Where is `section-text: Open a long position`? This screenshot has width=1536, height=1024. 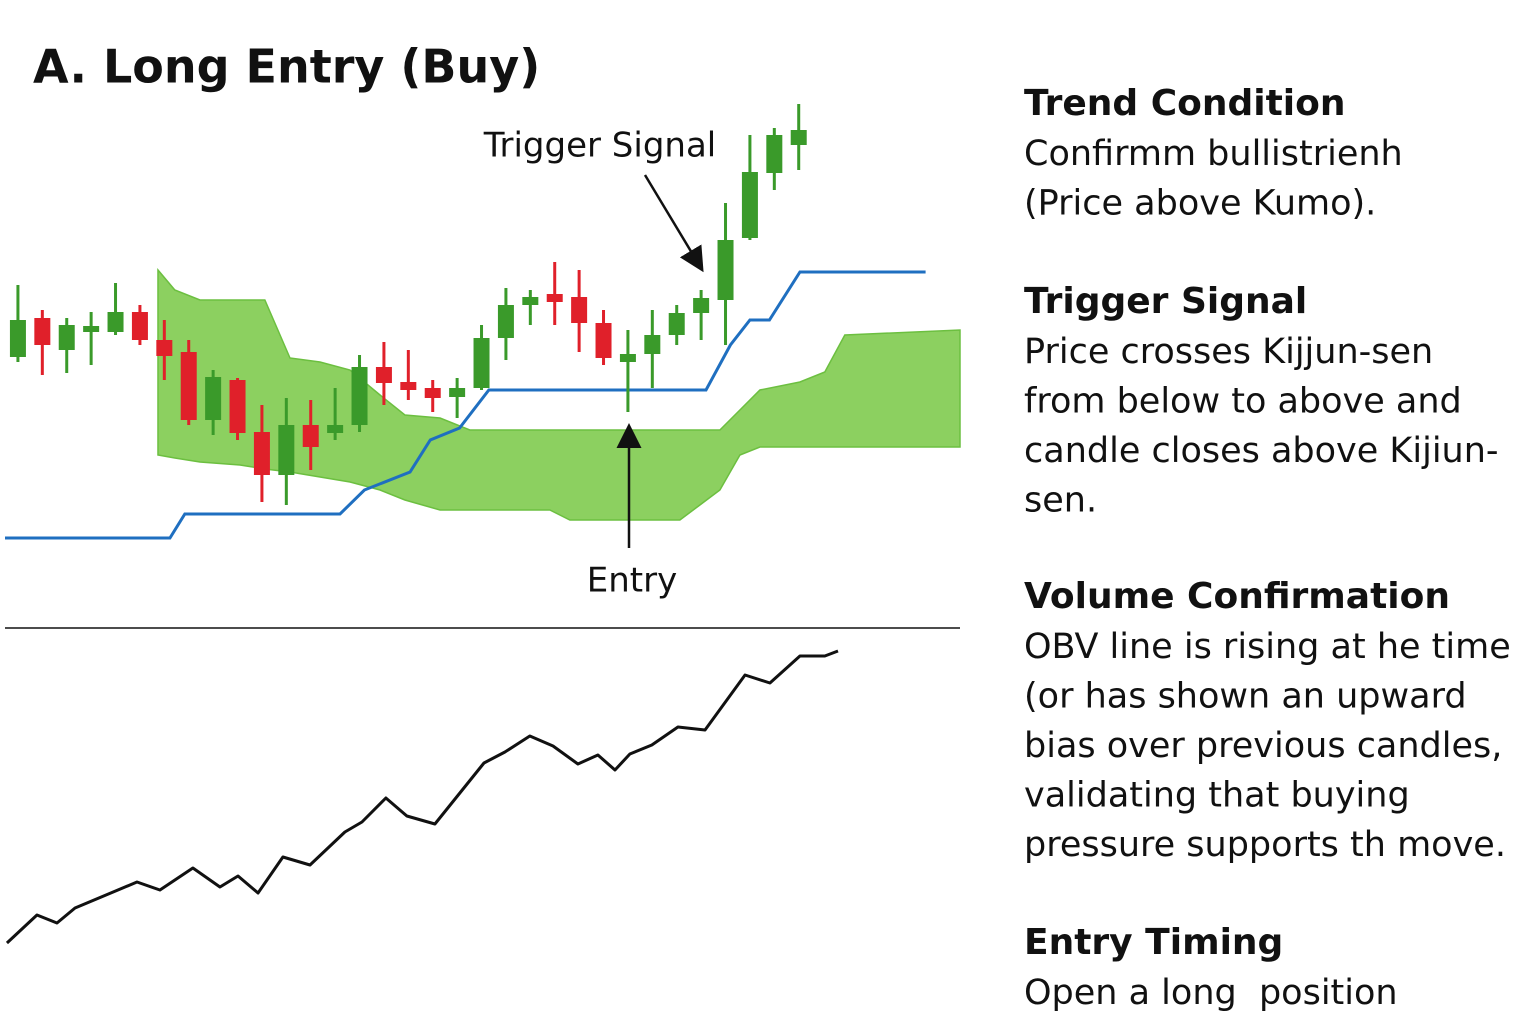 section-text: Open a long position is located at coordinates (1211, 993).